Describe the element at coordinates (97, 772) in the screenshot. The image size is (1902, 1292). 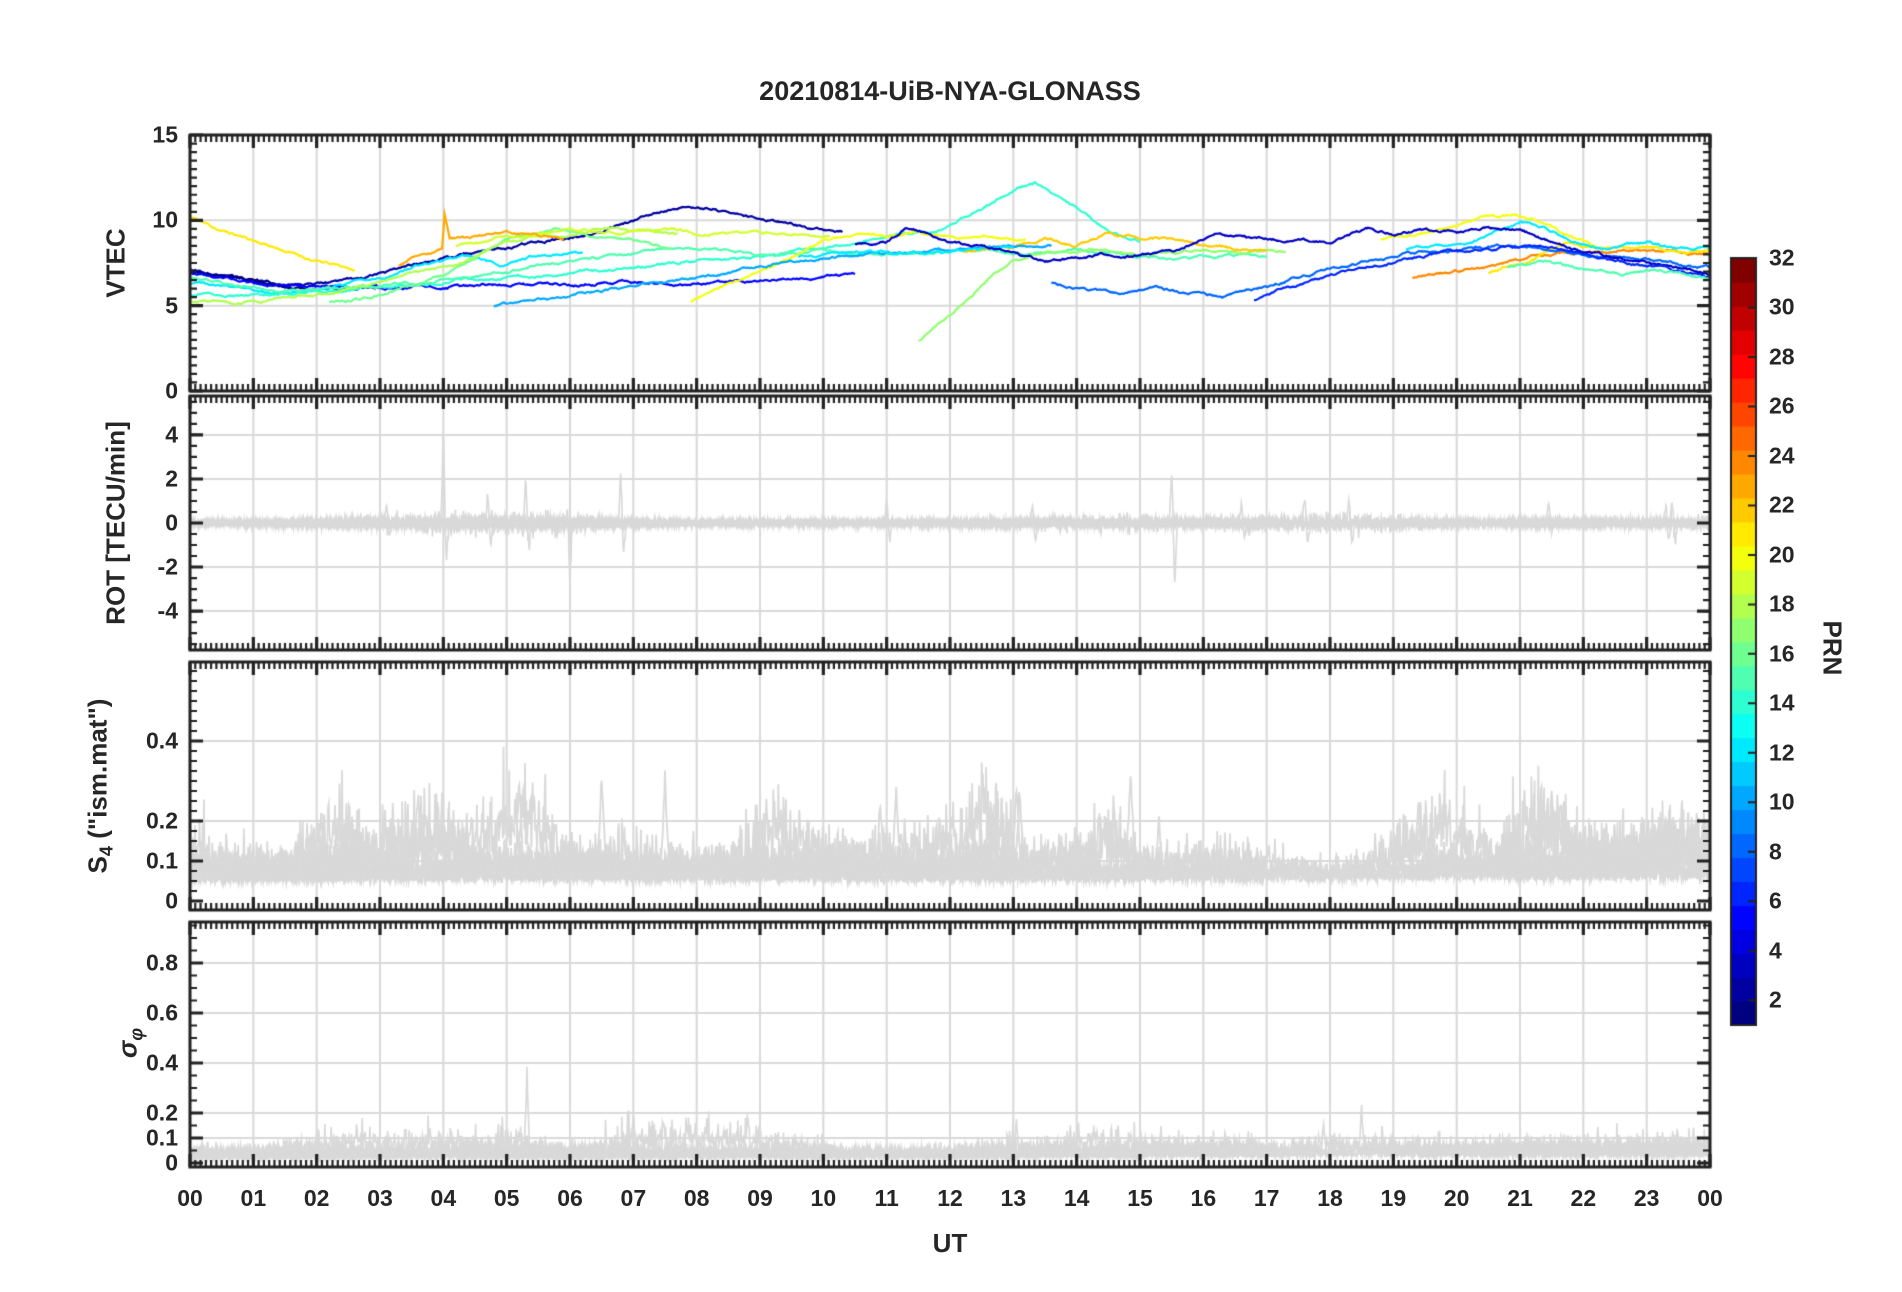
I see `ylabel-s4-rest: ("ism.mat")` at that location.